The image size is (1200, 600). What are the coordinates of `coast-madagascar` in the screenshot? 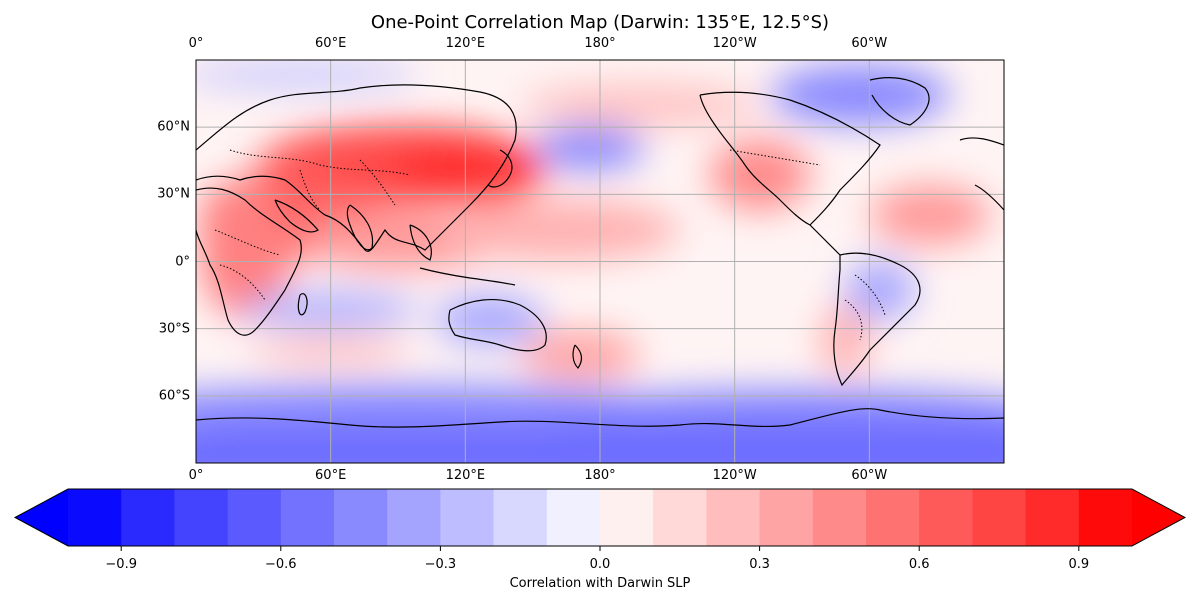 It's located at (302, 304).